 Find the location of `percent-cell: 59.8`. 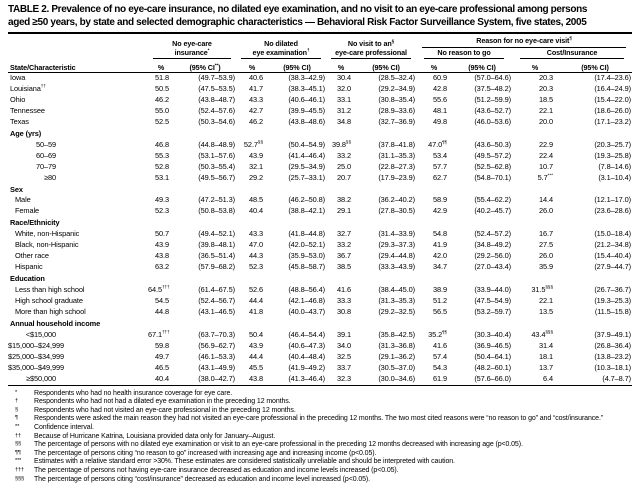

percent-cell: 59.8 is located at coordinates (162, 345).